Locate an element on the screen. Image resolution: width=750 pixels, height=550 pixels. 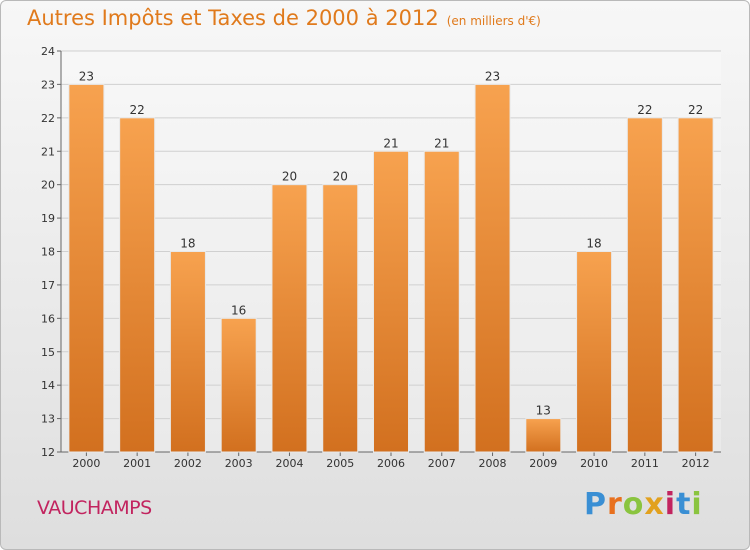
logo-letter: r is located at coordinates (615, 504).